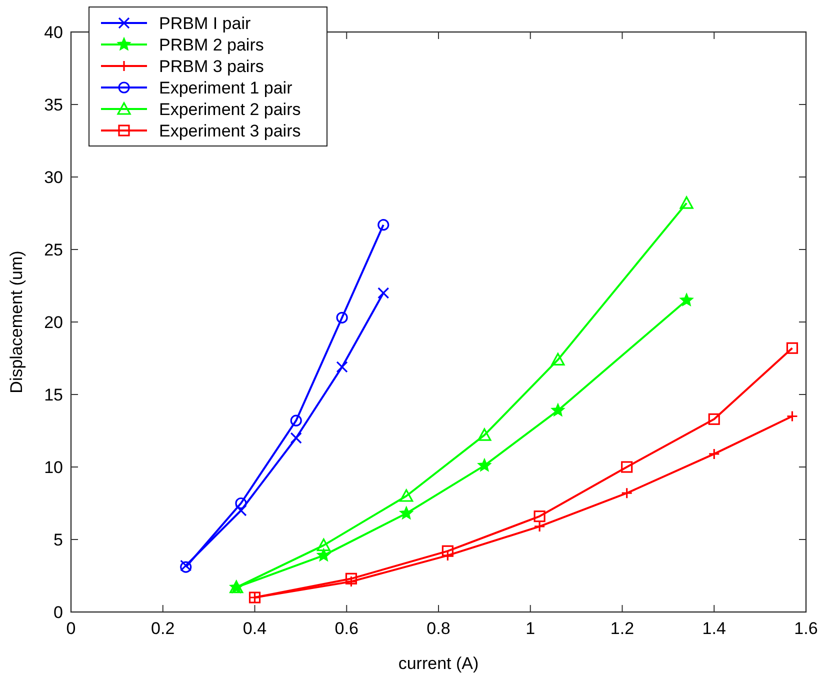 Image resolution: width=824 pixels, height=679 pixels. I want to click on legend-label: Experiment 1 pair, so click(226, 88).